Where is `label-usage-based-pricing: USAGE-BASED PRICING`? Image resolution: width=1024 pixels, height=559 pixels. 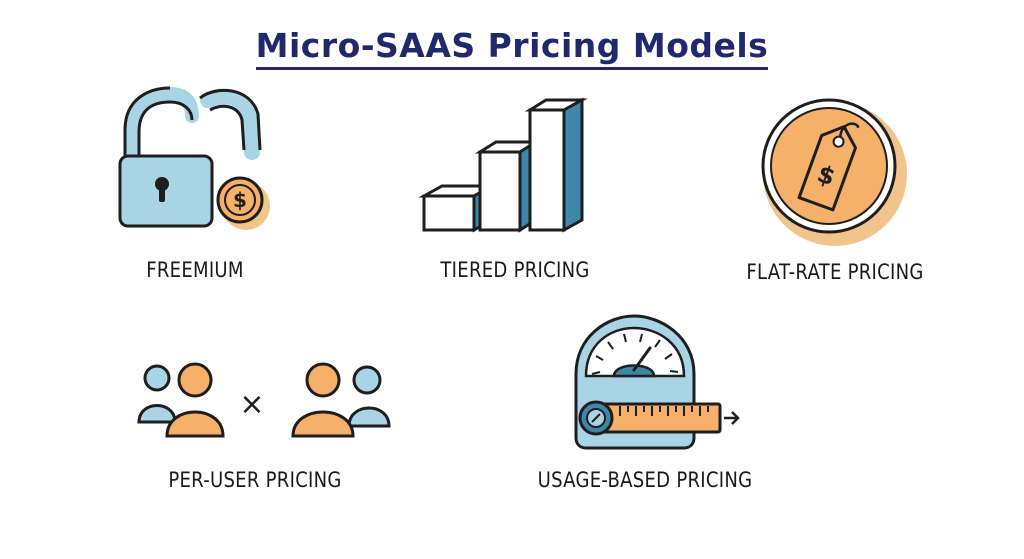
label-usage-based-pricing: USAGE-BASED PRICING is located at coordinates (645, 480).